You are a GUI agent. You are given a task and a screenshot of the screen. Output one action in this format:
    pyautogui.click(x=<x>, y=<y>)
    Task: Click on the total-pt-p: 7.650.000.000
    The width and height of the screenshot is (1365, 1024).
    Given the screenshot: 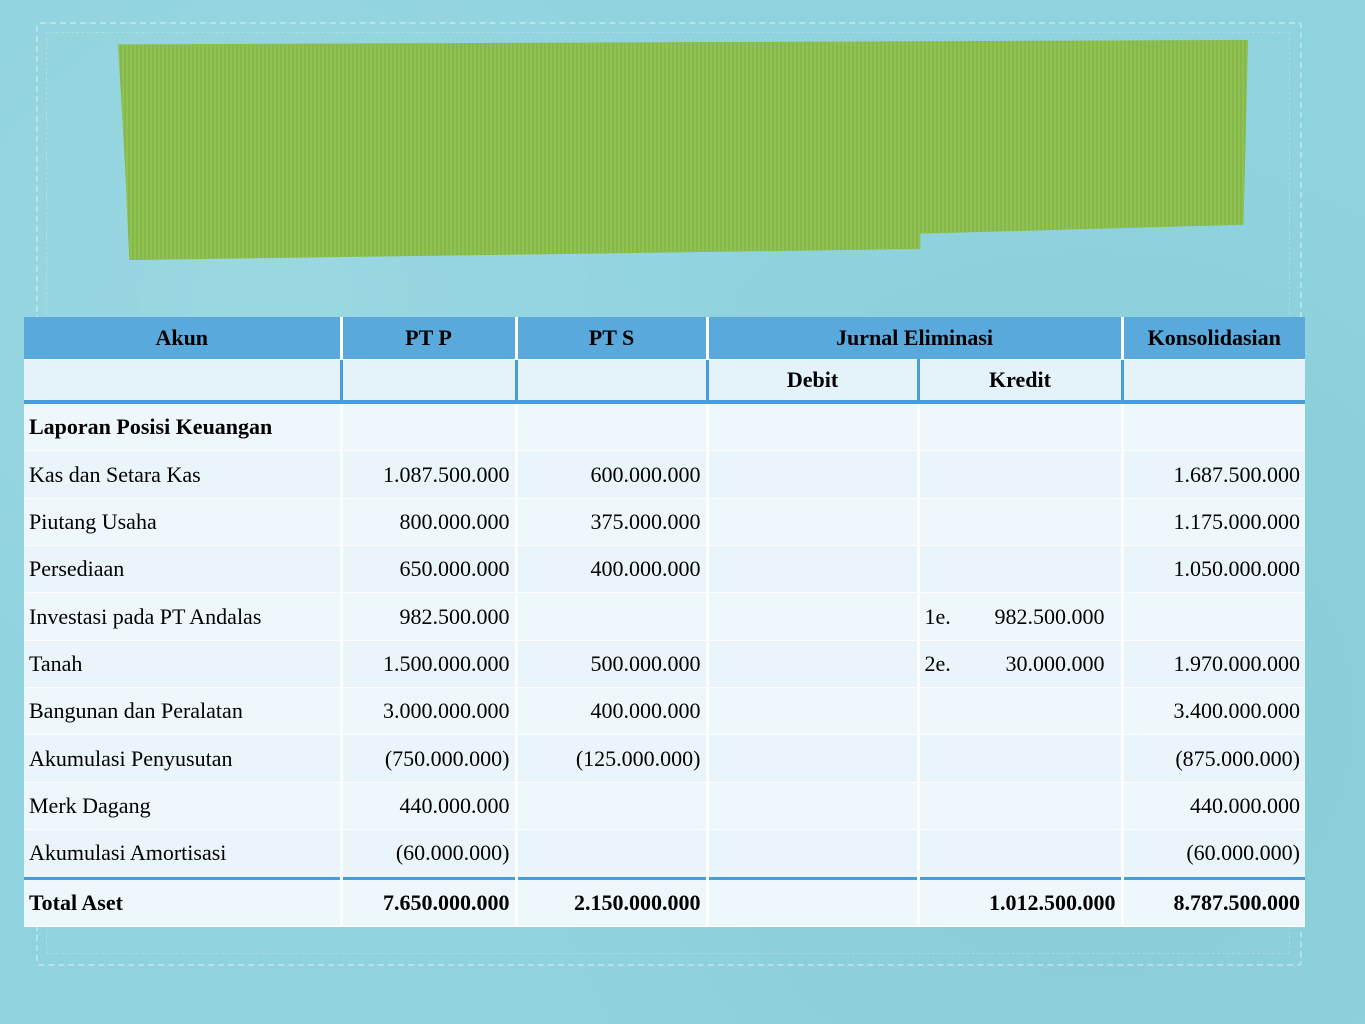 What is the action you would take?
    pyautogui.click(x=428, y=902)
    